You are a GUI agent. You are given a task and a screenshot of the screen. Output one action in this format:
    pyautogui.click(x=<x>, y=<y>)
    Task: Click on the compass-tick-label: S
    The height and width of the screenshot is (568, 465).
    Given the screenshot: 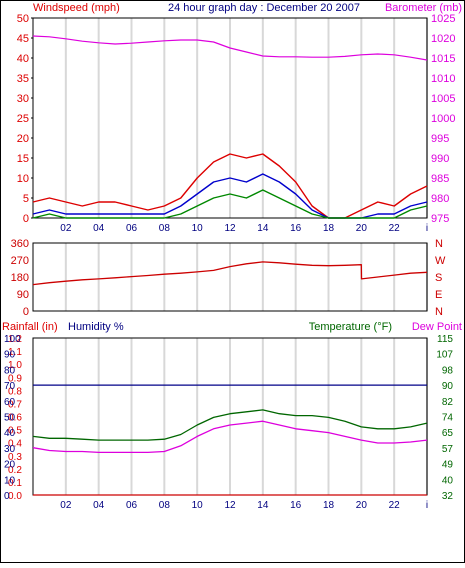 What is the action you would take?
    pyautogui.click(x=438, y=278)
    